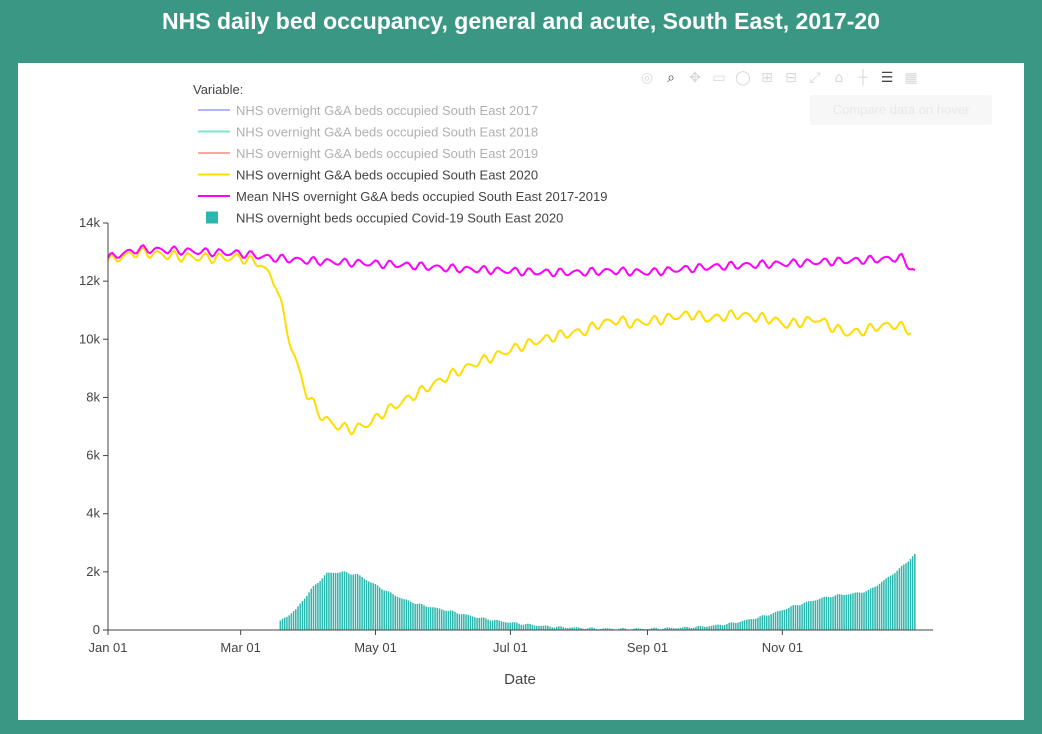  Describe the element at coordinates (511, 261) in the screenshot. I see `series-line-mean-2017-2019` at that location.